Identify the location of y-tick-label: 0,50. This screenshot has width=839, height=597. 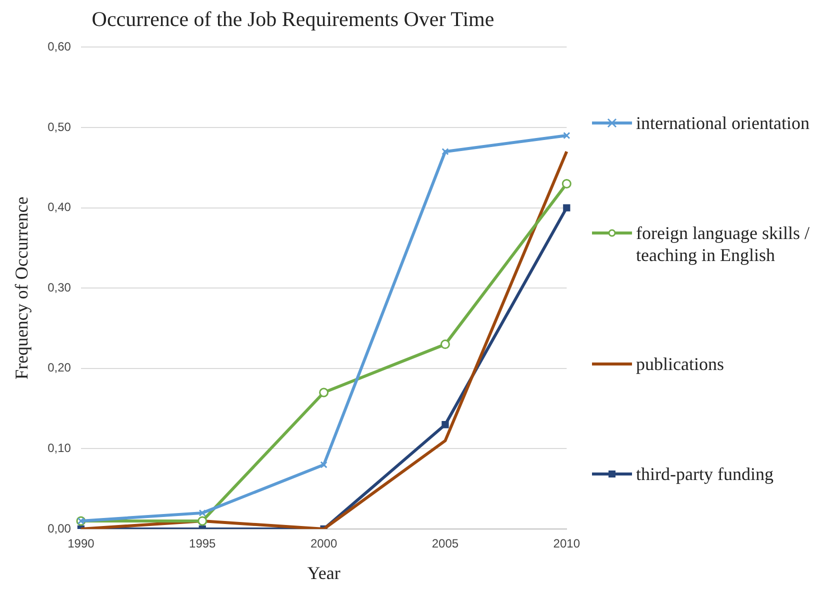
(60, 127).